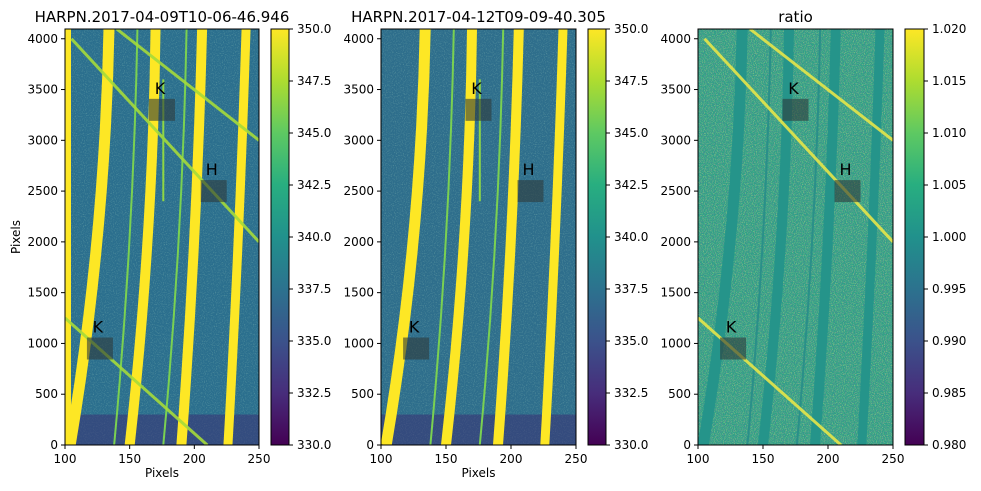 This screenshot has width=981, height=491. Describe the element at coordinates (478, 473) in the screenshot. I see `x-axis-label: Pixels` at that location.